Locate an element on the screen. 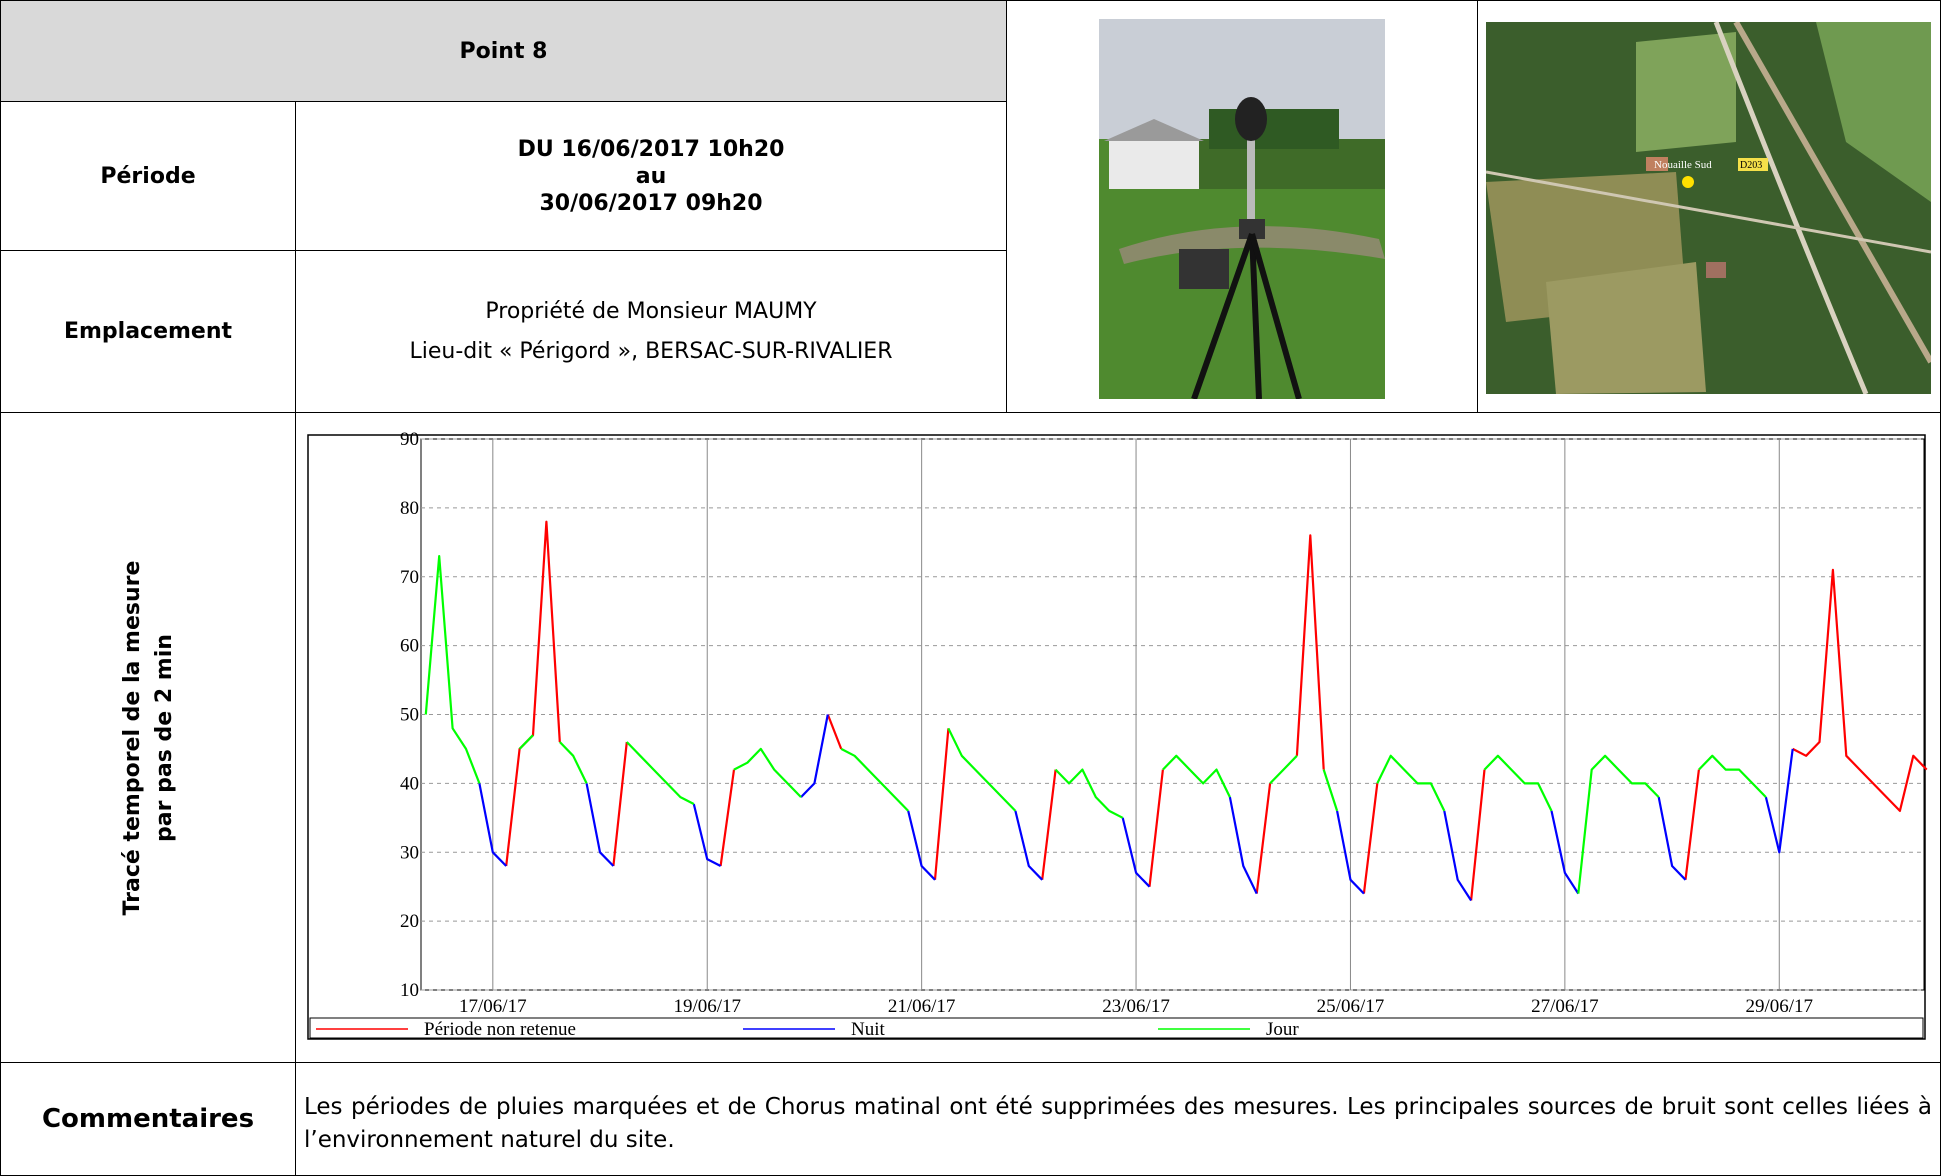 This screenshot has height=1176, width=1941. period-line: 30/06/2017 09h20 is located at coordinates (651, 203).